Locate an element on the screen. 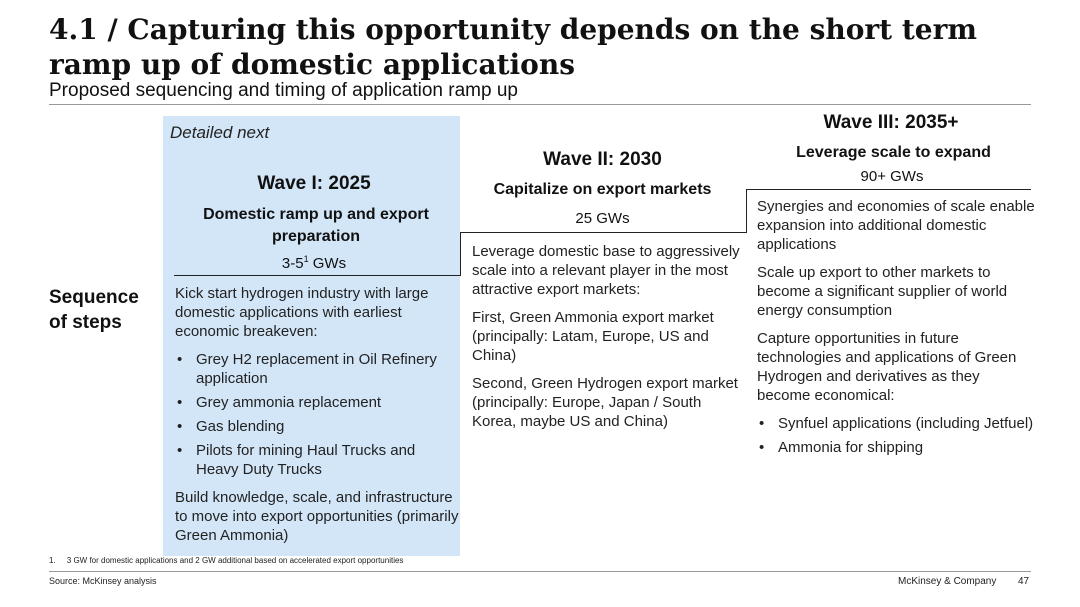  wave2-subtitle: Capitalize on export markets is located at coordinates (602, 189).